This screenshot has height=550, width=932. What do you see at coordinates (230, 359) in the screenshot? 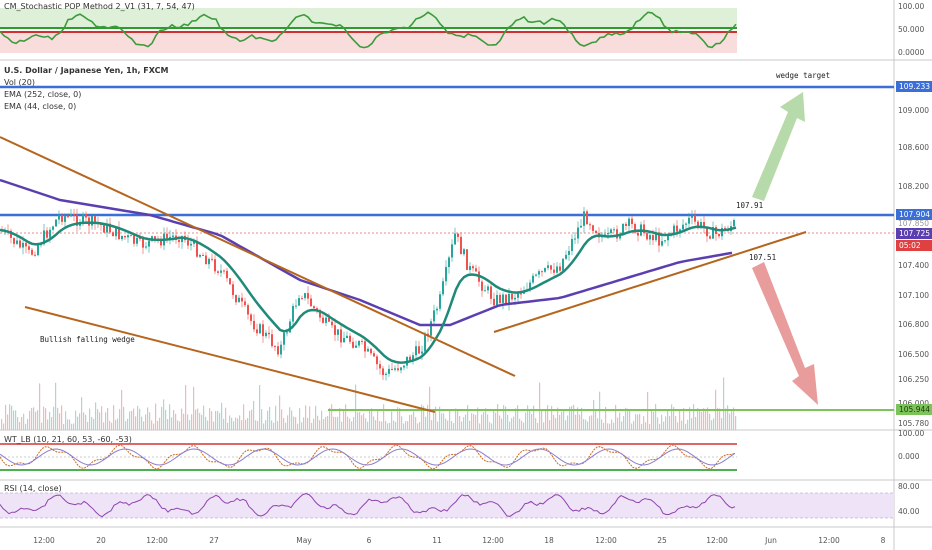
I see `wedge-lower-trendline` at bounding box center [230, 359].